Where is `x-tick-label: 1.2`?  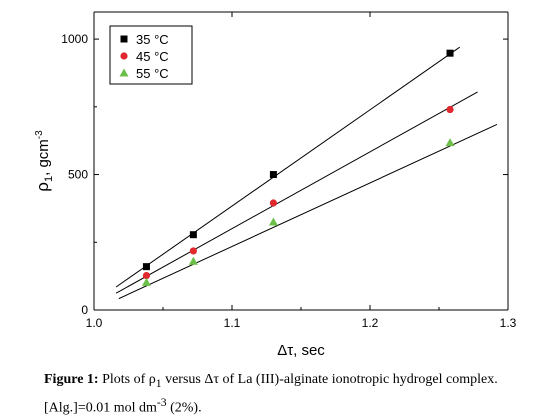 x-tick-label: 1.2 is located at coordinates (370, 323).